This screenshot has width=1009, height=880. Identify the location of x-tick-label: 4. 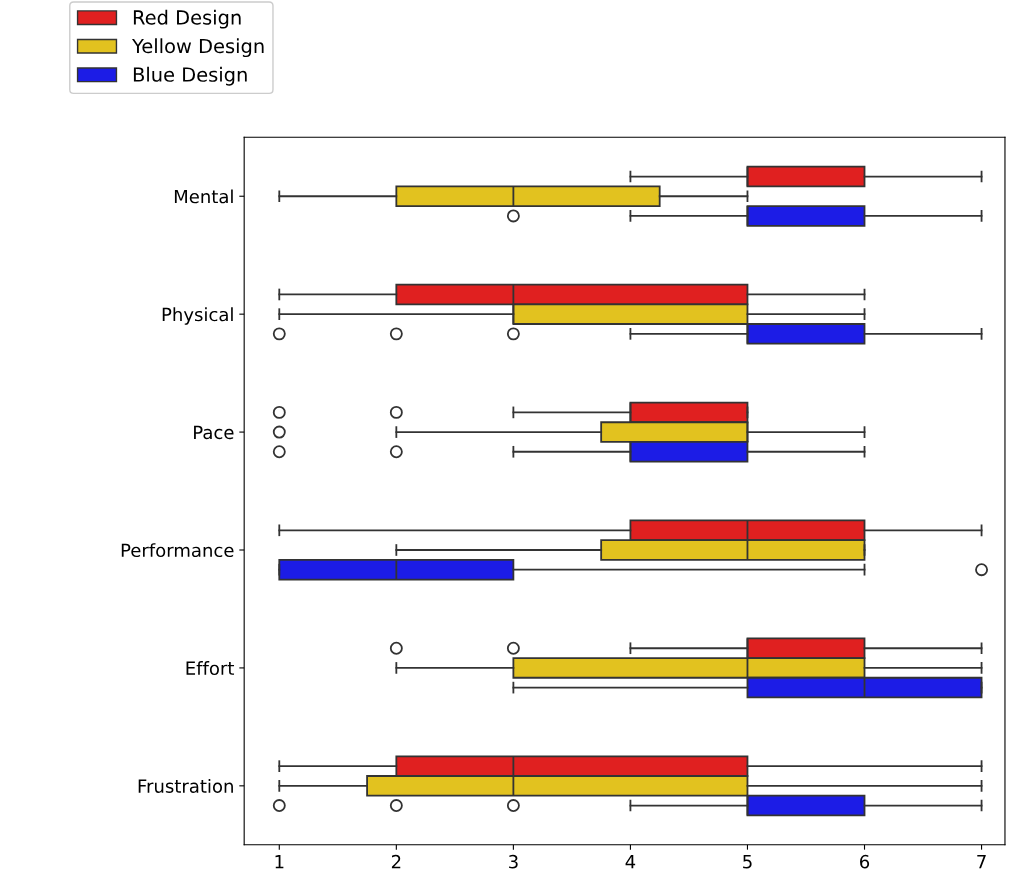
(630, 862).